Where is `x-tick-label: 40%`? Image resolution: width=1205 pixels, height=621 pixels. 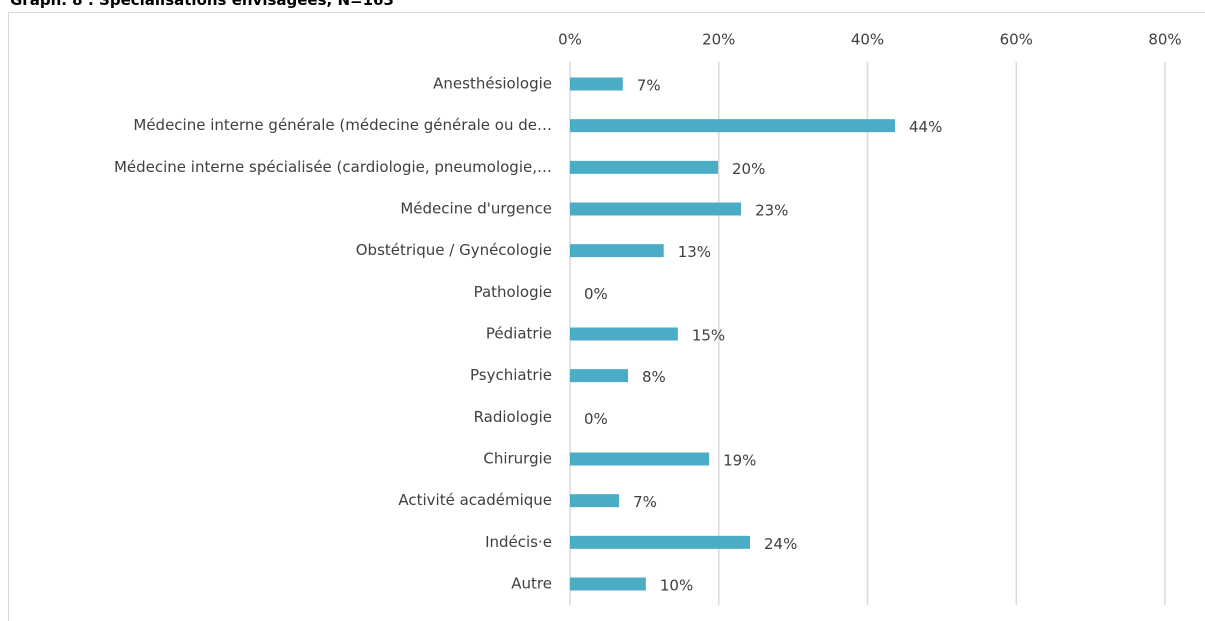 x-tick-label: 40% is located at coordinates (867, 40).